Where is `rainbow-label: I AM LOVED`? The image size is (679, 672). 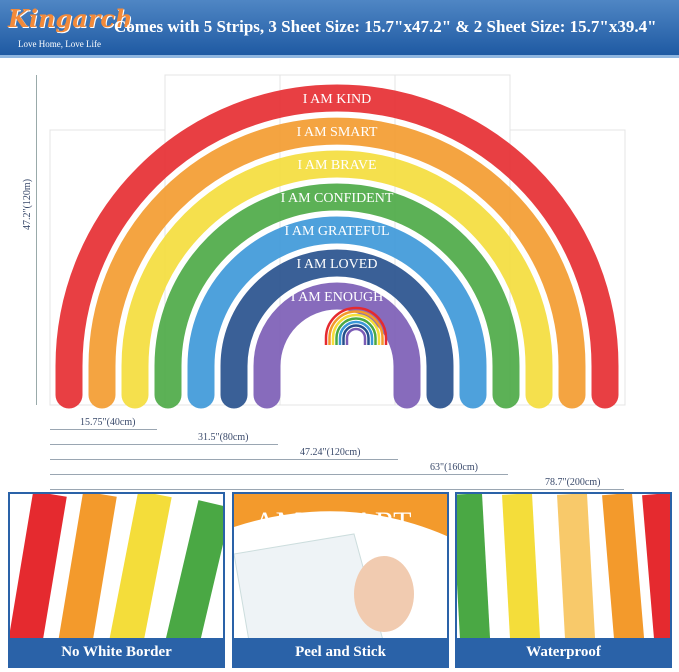
rainbow-label: I AM LOVED is located at coordinates (337, 264).